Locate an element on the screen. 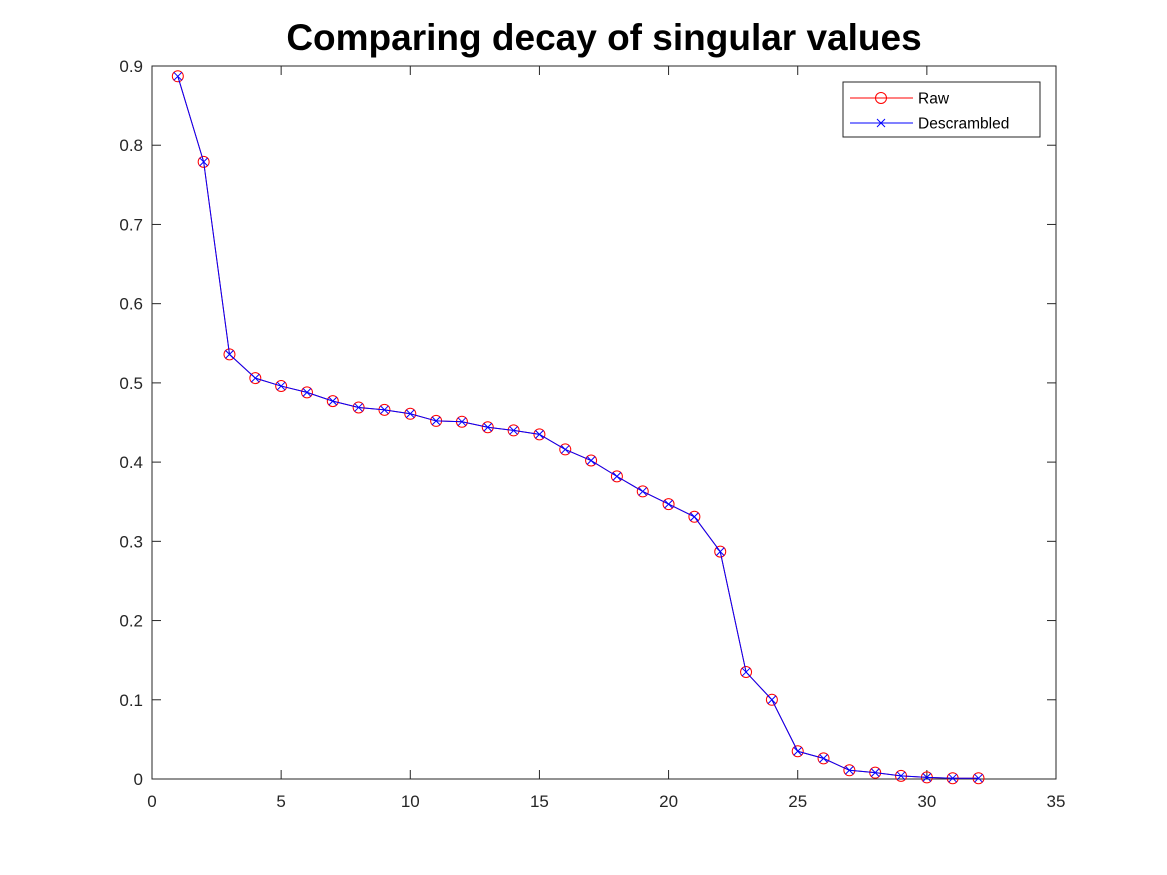  y-tick-label: 0.4 is located at coordinates (131, 462).